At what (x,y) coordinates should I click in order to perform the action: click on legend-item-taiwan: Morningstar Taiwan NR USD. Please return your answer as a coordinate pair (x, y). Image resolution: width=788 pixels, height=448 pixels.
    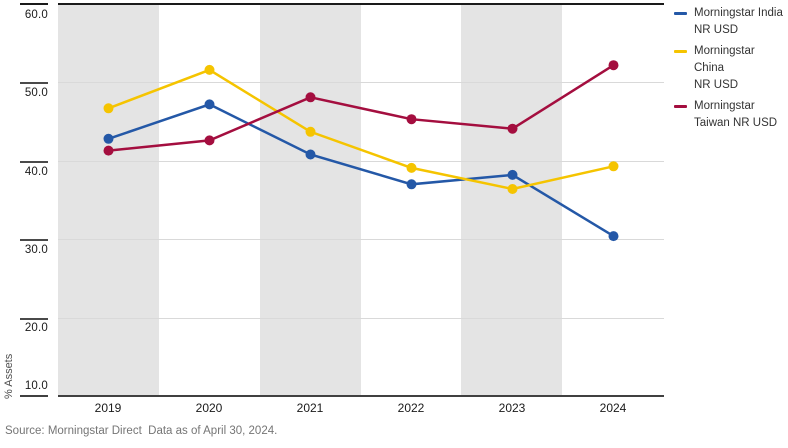
    Looking at the image, I should click on (730, 115).